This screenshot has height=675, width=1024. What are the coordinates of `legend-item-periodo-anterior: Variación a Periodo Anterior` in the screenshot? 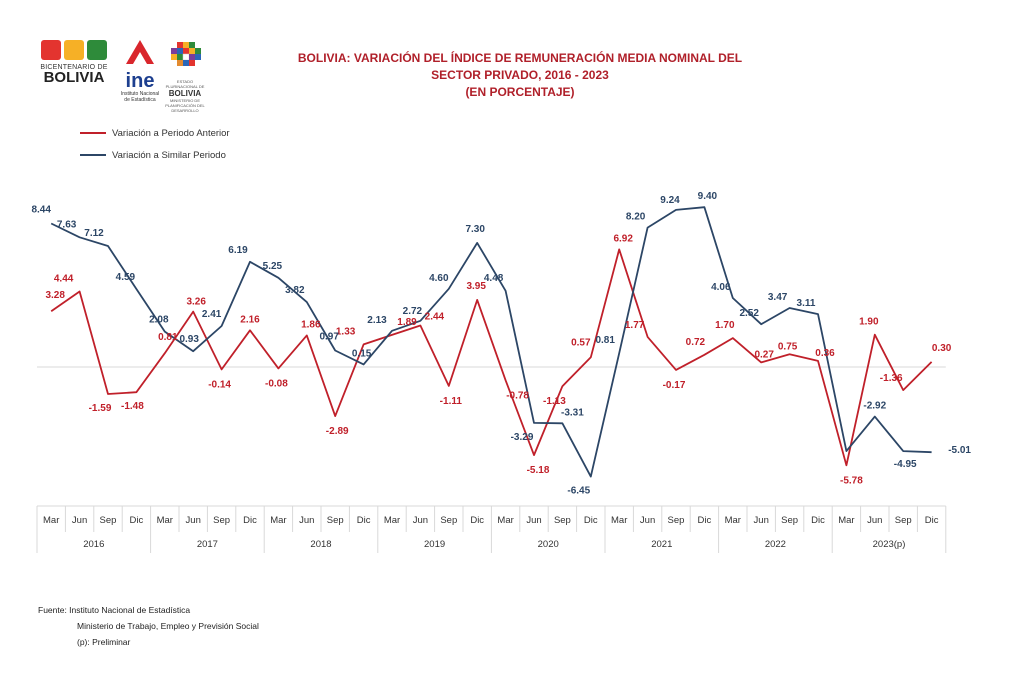 It's located at (155, 133).